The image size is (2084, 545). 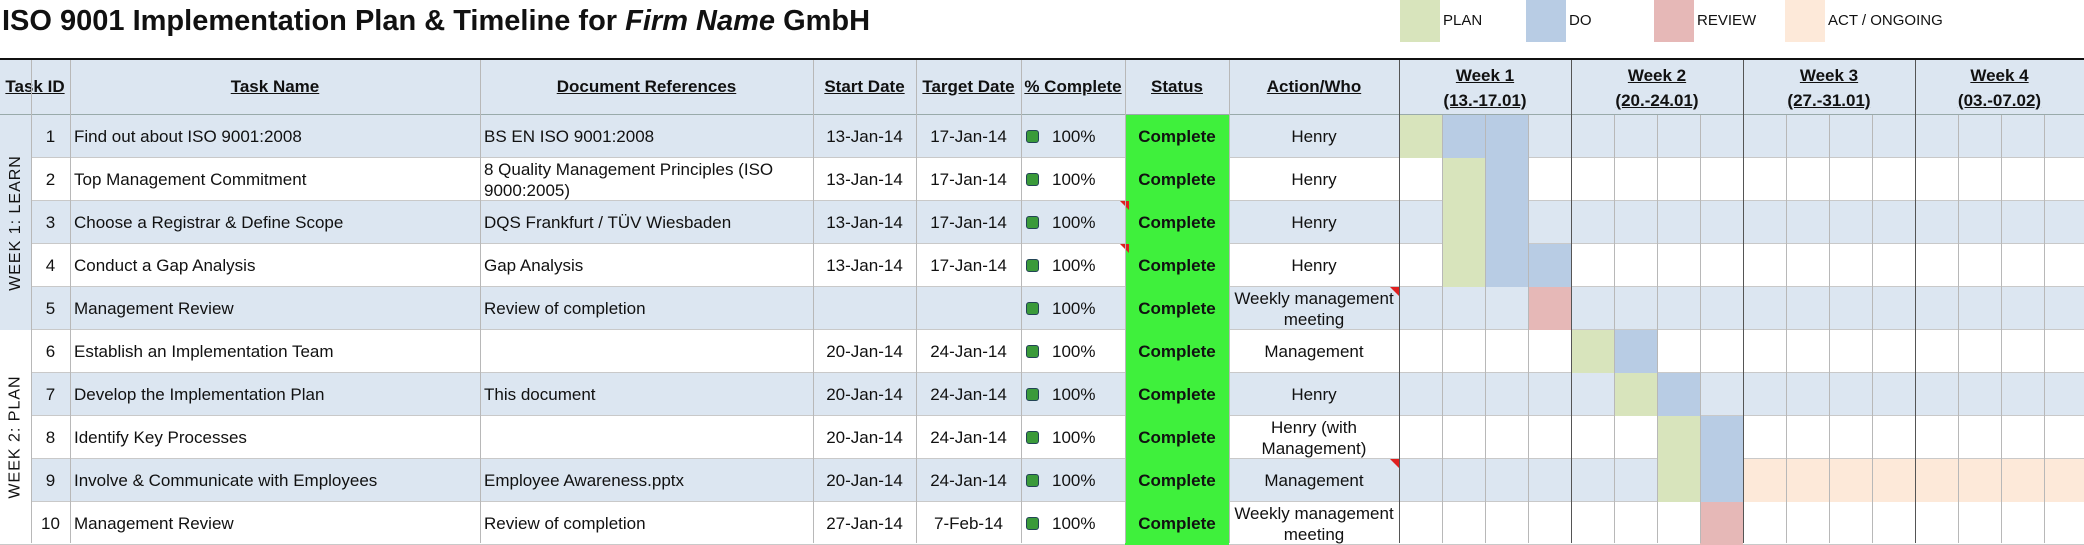 I want to click on cell-who: Weekly management meeting, so click(x=1314, y=308).